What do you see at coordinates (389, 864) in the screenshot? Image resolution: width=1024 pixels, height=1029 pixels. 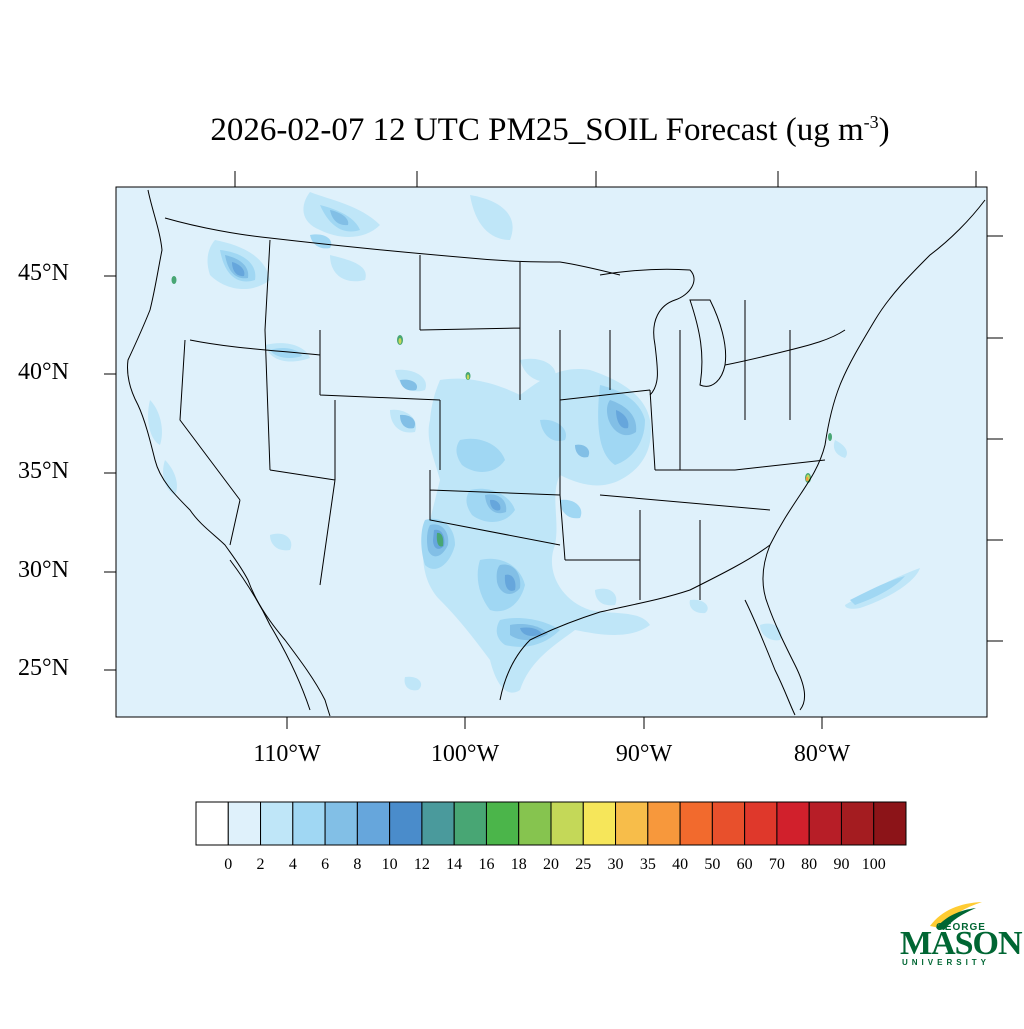 I see `colorbar-tick-label: 10` at bounding box center [389, 864].